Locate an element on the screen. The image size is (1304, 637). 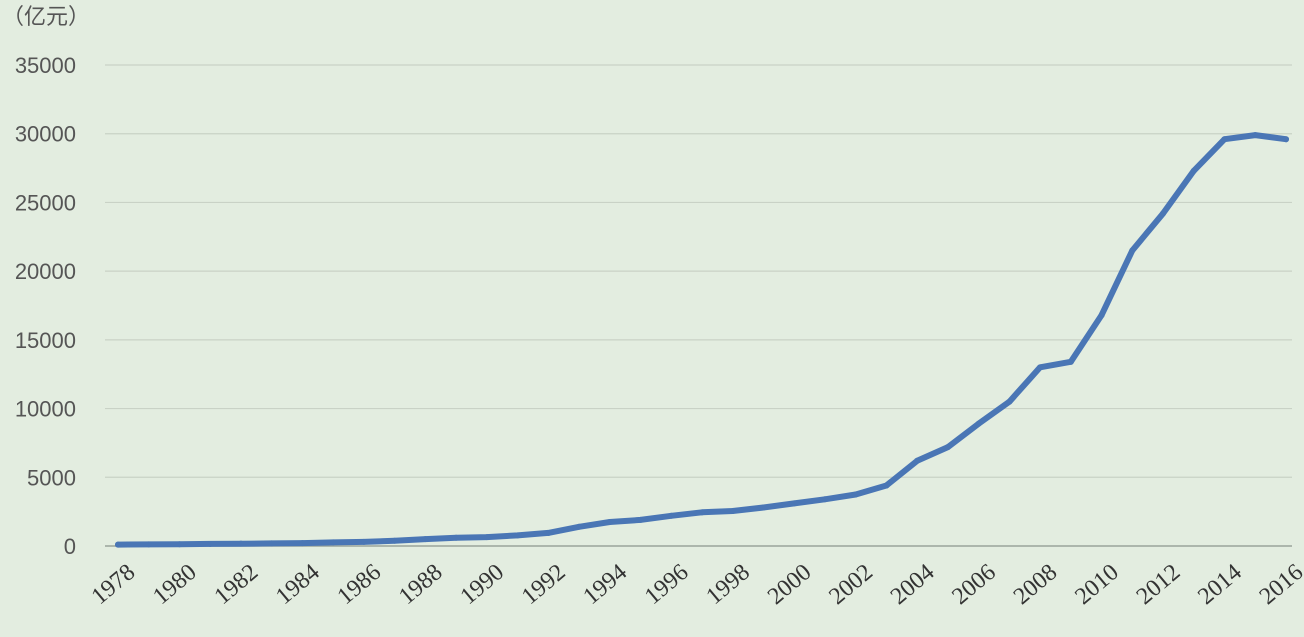
x-tick-label: 1984 is located at coordinates (297, 584).